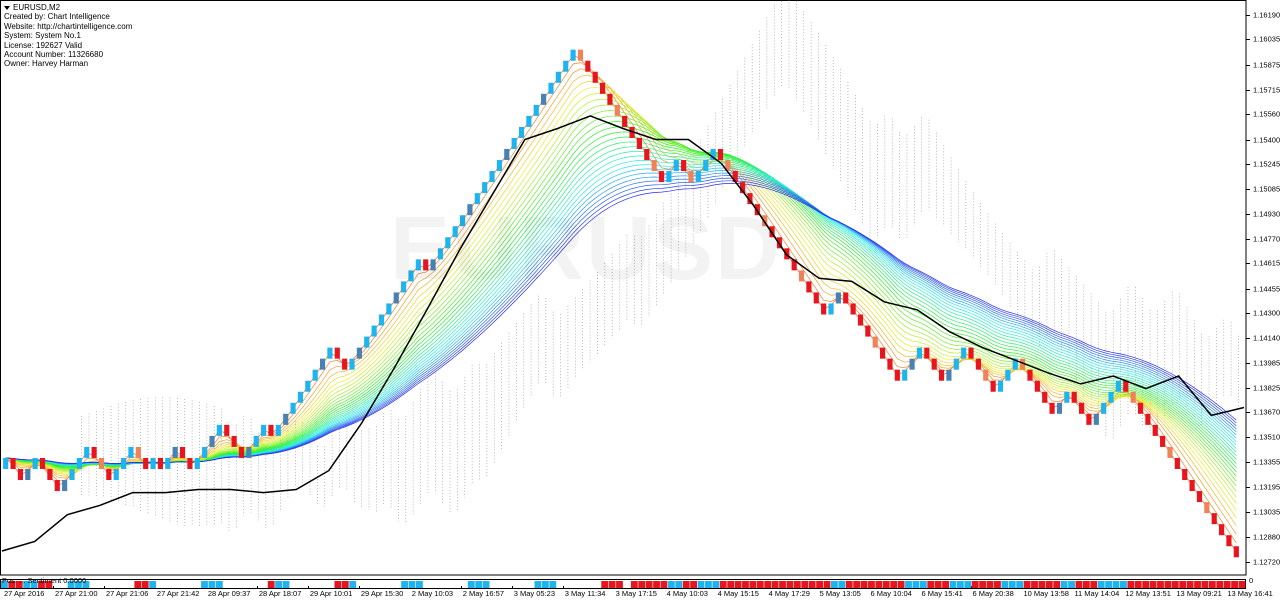  What do you see at coordinates (1148, 593) in the screenshot?
I see `time-label: 12 May 13:51` at bounding box center [1148, 593].